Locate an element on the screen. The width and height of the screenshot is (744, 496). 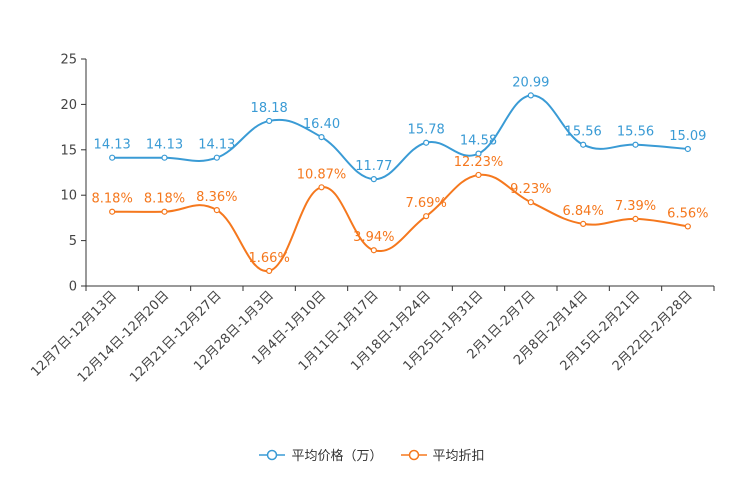
legend-price-label: 平均价格（万） is located at coordinates (337, 456).